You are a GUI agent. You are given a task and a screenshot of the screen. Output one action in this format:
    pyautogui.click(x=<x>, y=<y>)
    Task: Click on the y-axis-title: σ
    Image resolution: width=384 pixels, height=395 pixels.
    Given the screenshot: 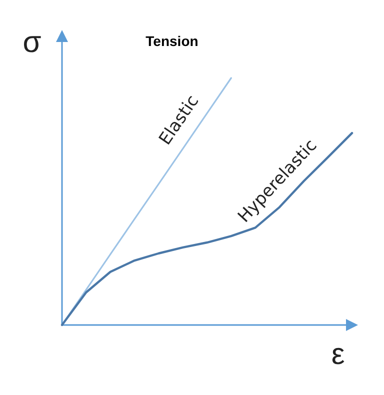 What is the action you would take?
    pyautogui.click(x=32, y=42)
    